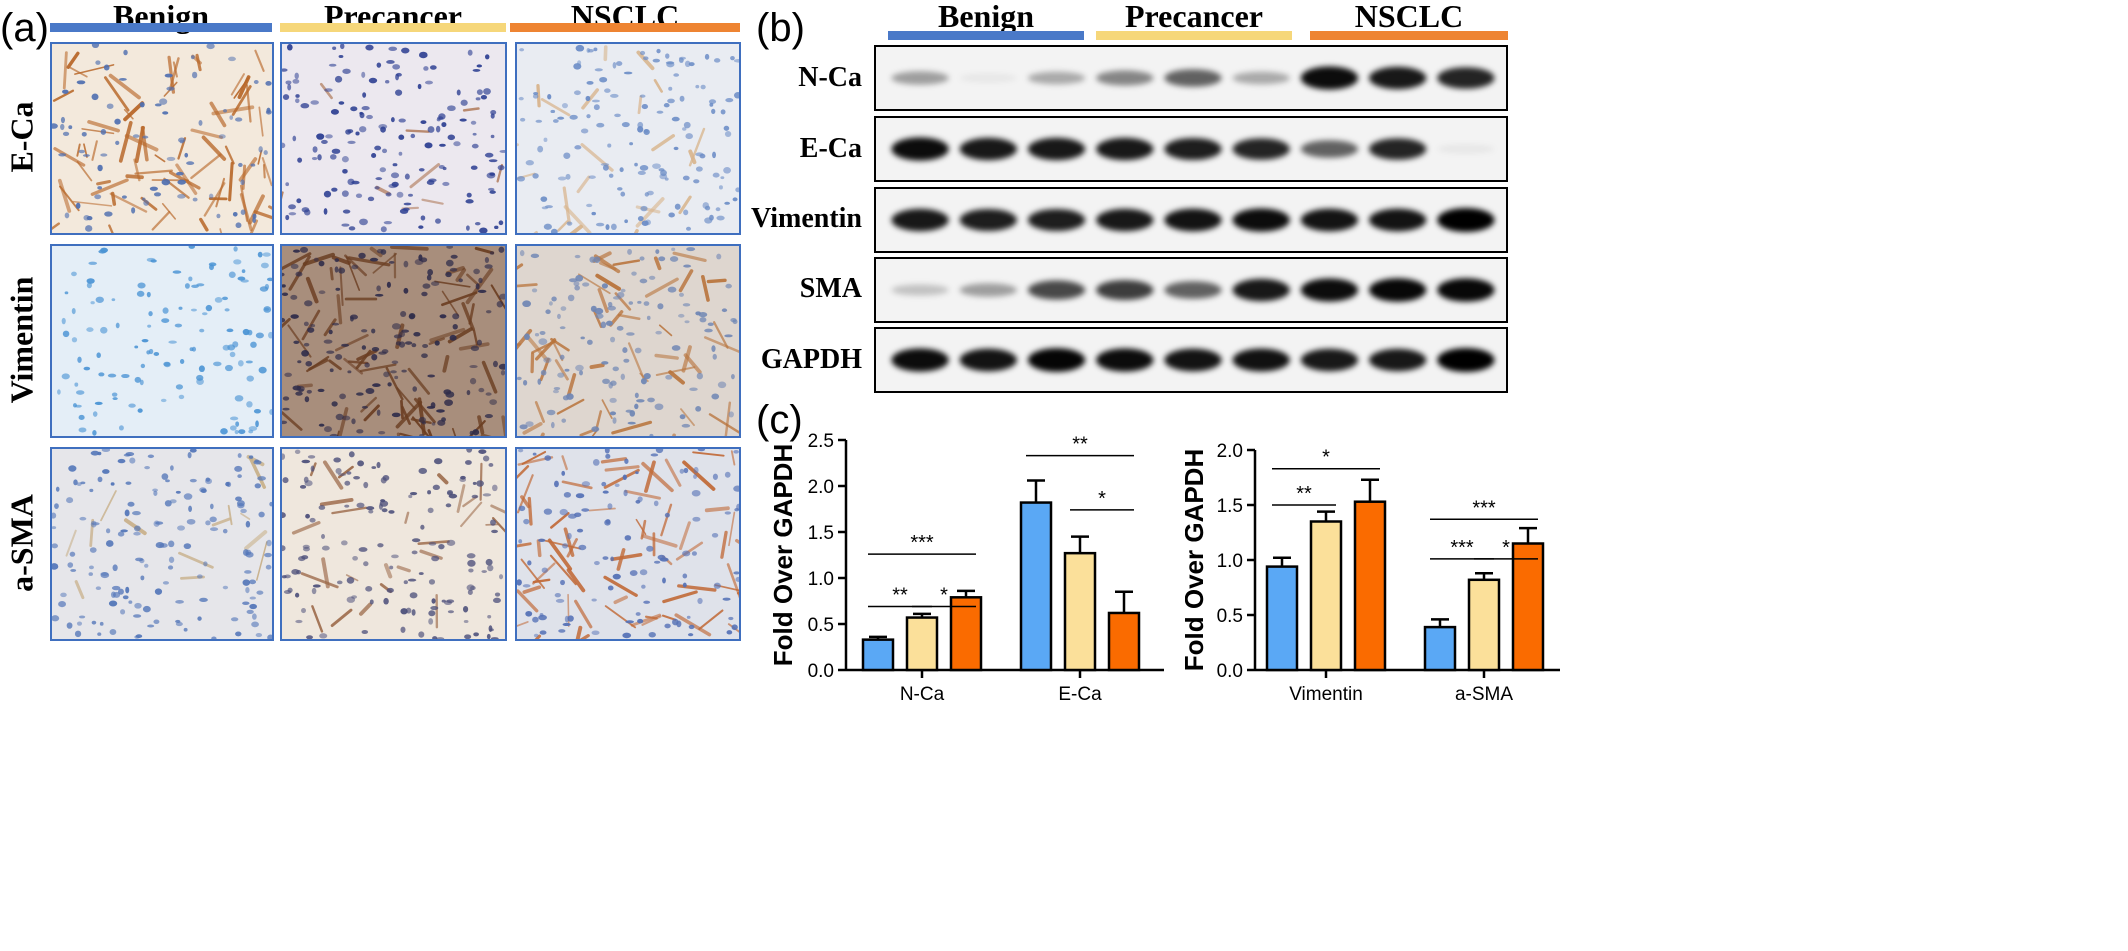  Describe the element at coordinates (21, 340) in the screenshot. I see `ihc-row-vimentin: Vimentin` at that location.